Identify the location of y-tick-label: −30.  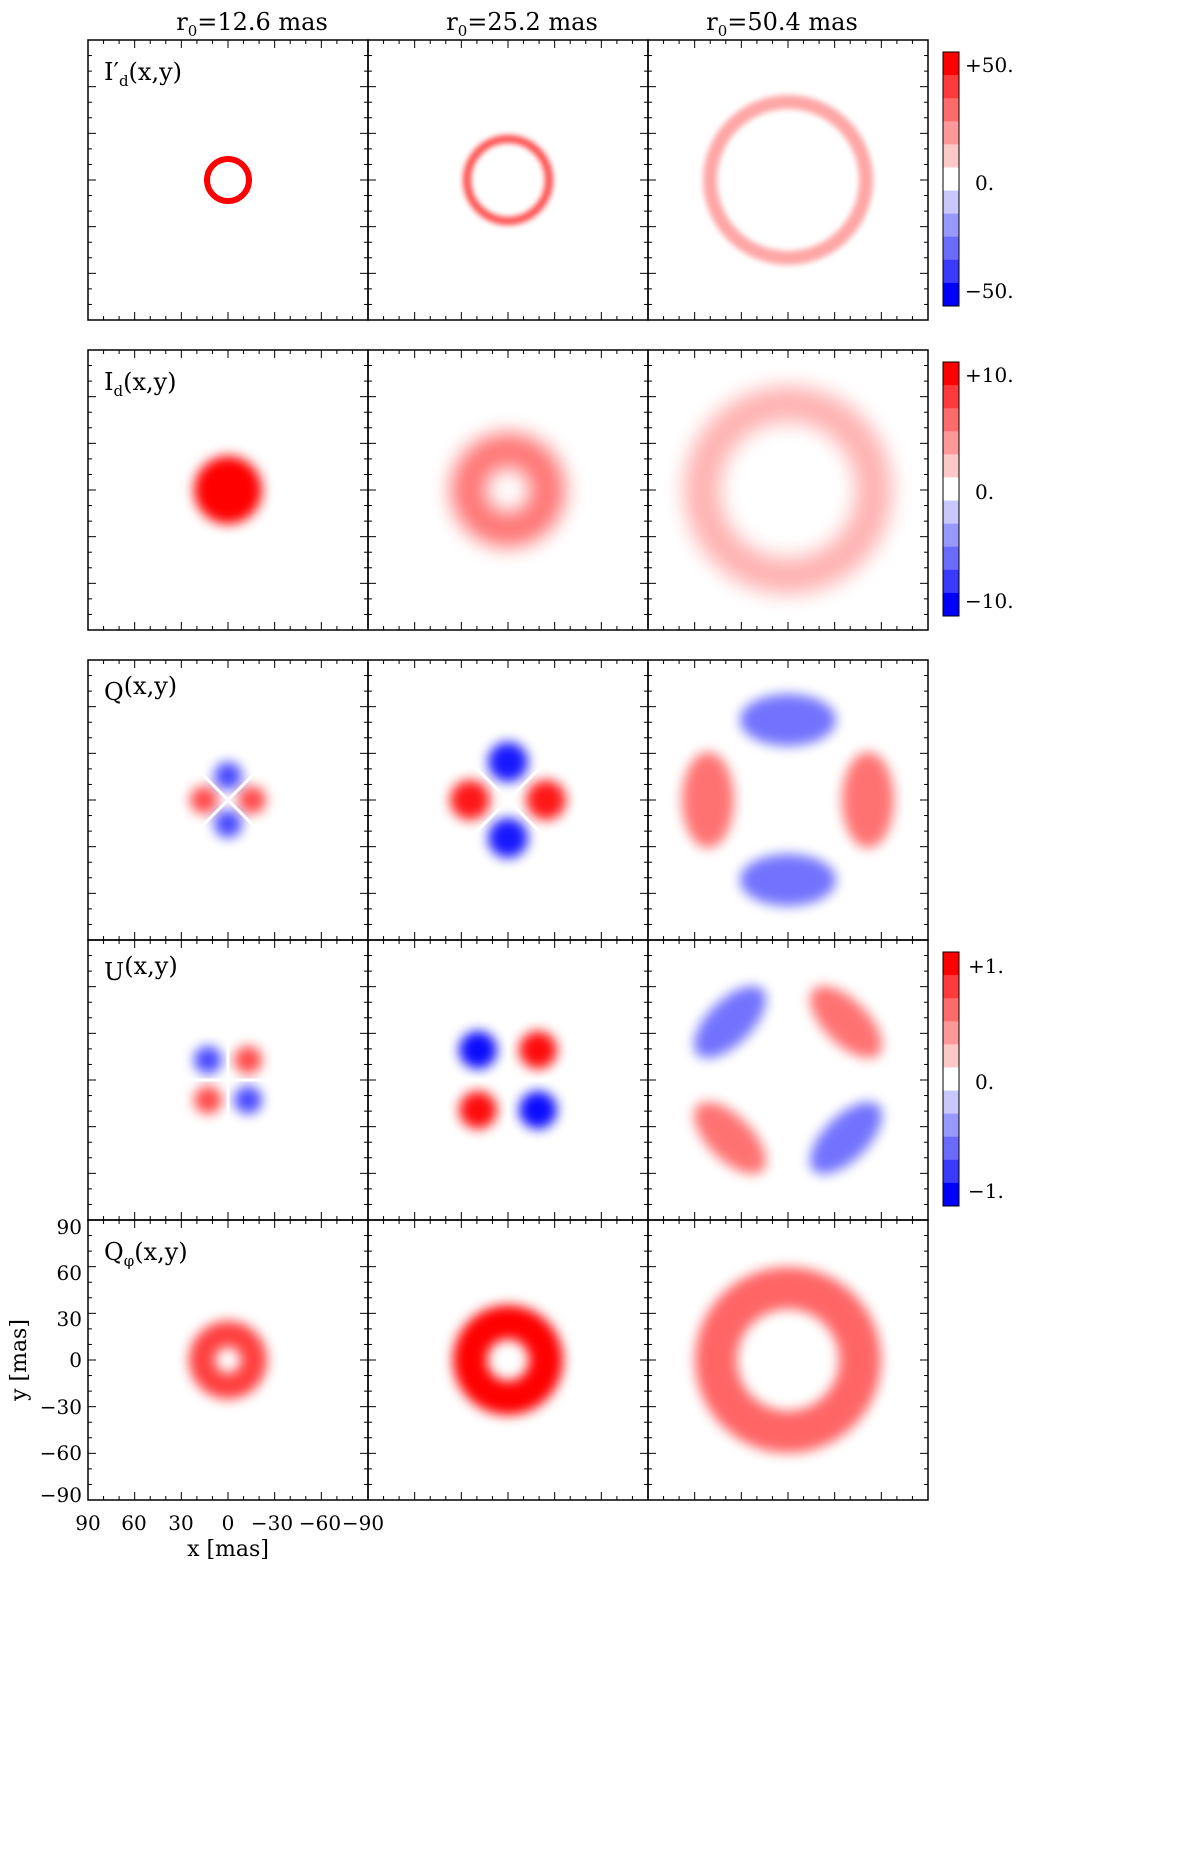
(61, 1407).